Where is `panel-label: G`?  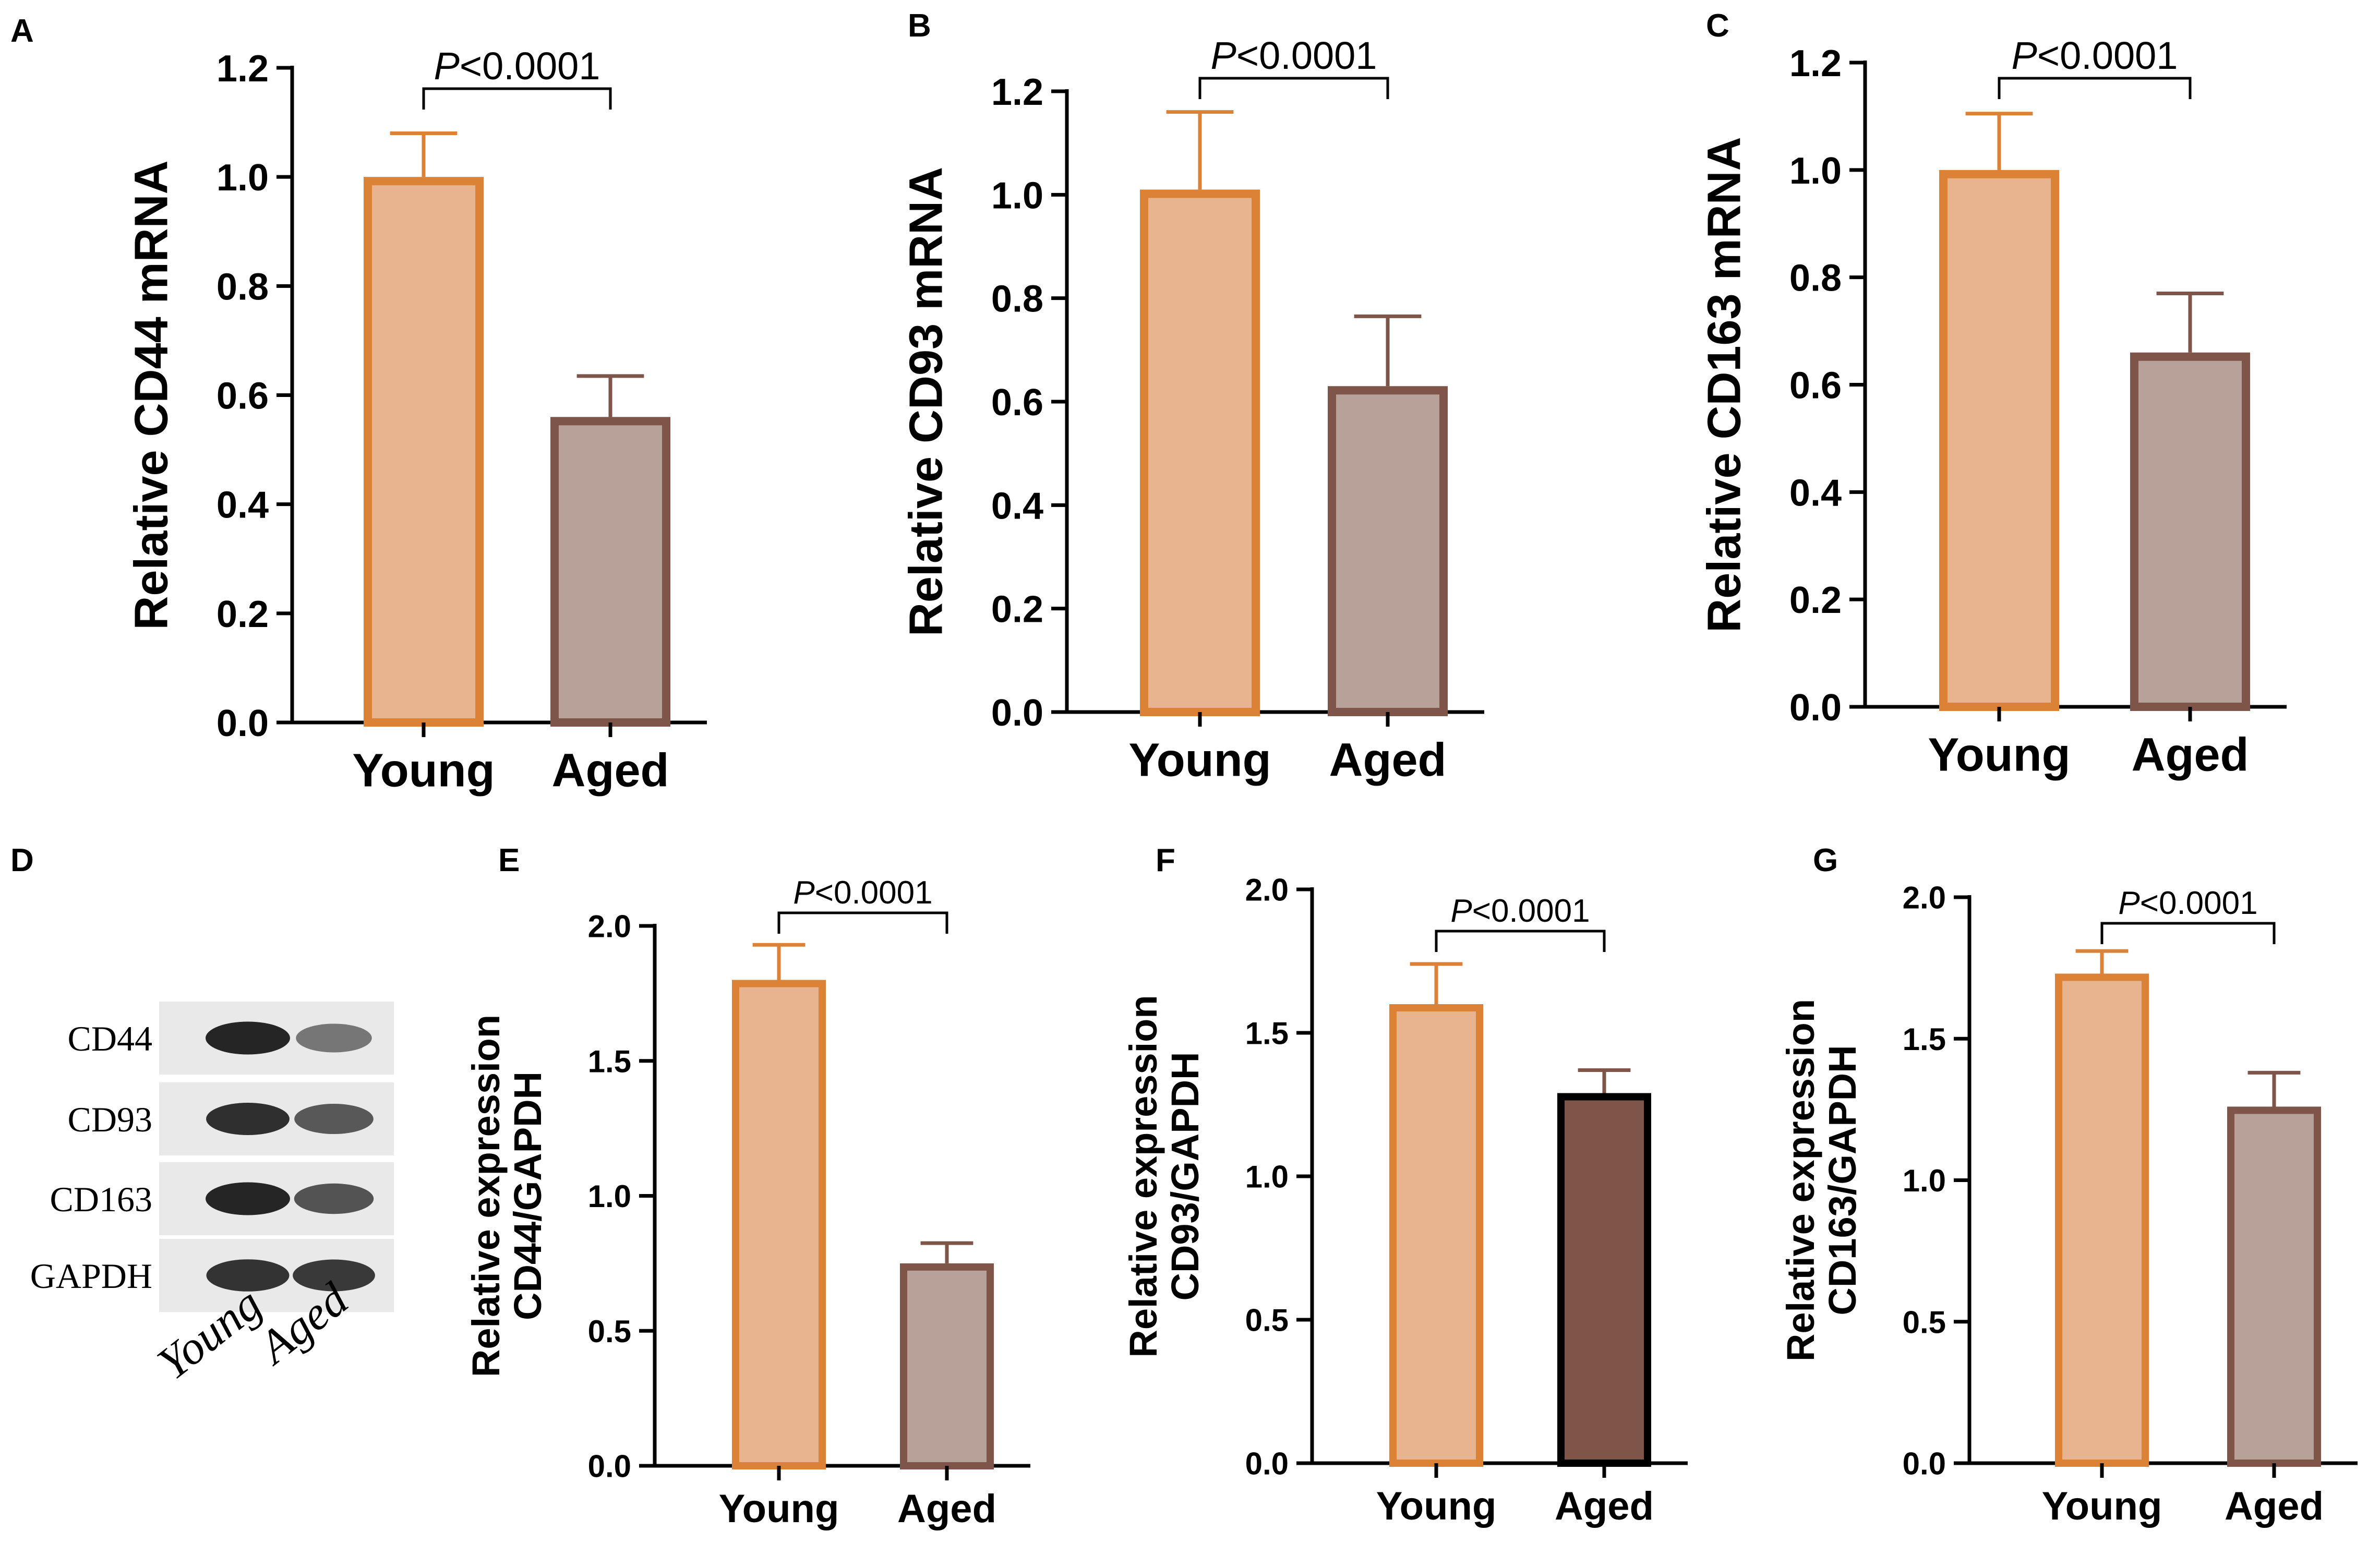
panel-label: G is located at coordinates (1825, 860).